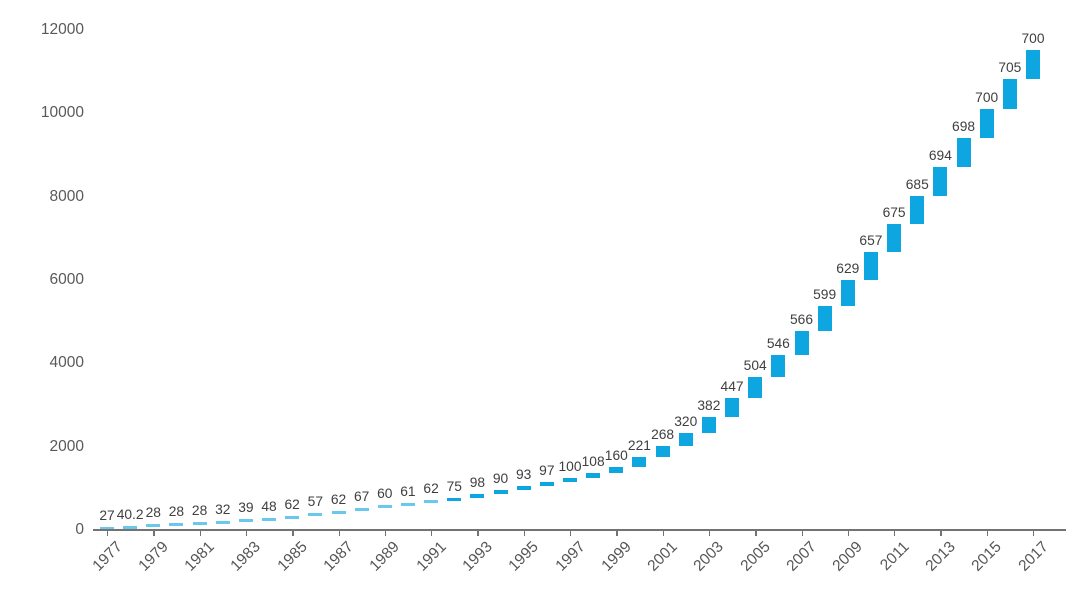  What do you see at coordinates (616, 455) in the screenshot?
I see `bar-value-label: 160` at bounding box center [616, 455].